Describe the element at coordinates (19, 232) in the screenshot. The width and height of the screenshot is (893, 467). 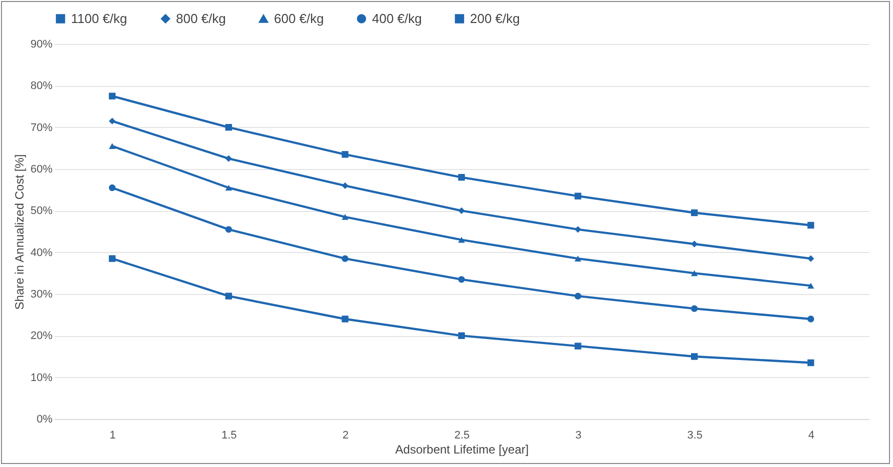
I see `y-axis-title: Share in Annualized Cost [%]` at that location.